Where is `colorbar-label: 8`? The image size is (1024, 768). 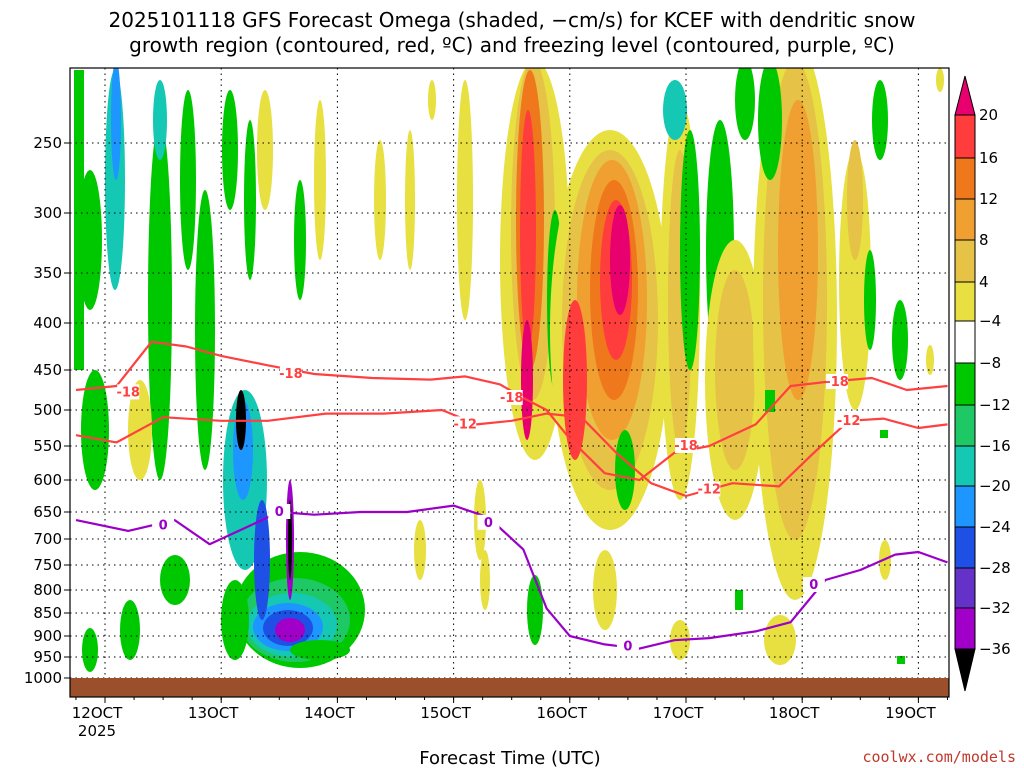 colorbar-label: 8 is located at coordinates (984, 240).